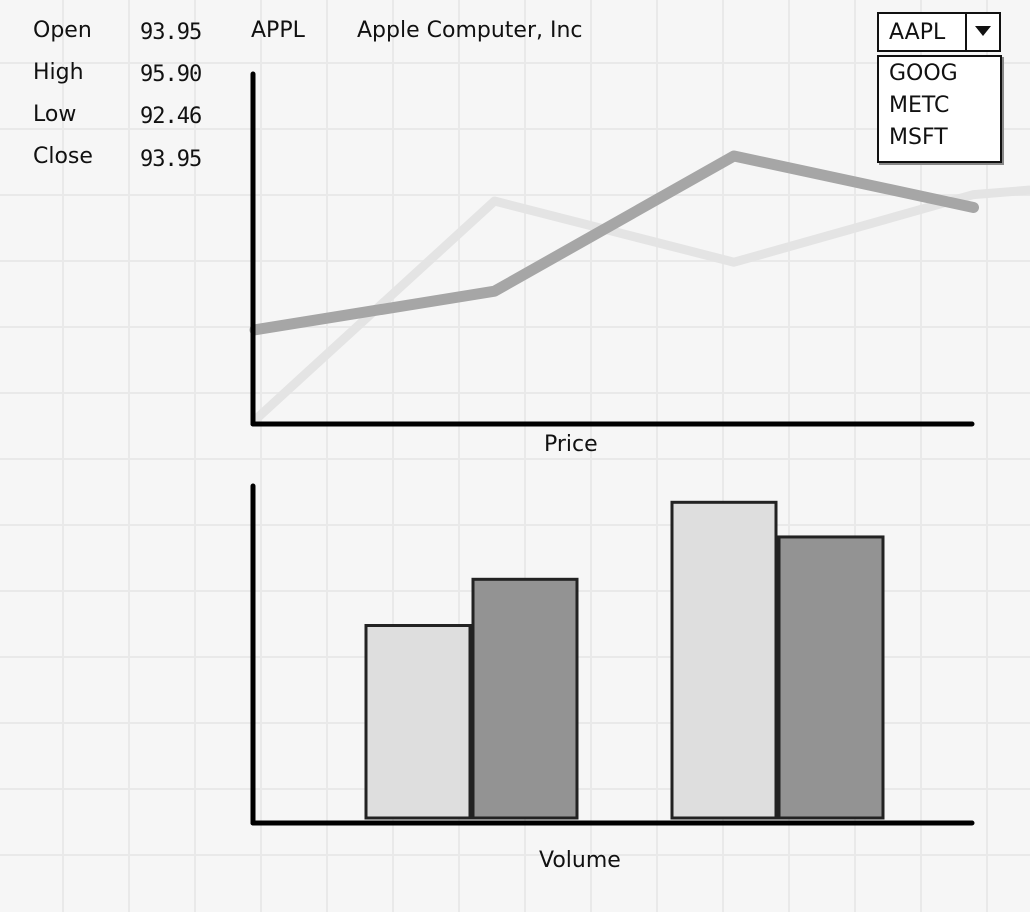 The image size is (1030, 912). I want to click on close-label: Close, so click(63, 156).